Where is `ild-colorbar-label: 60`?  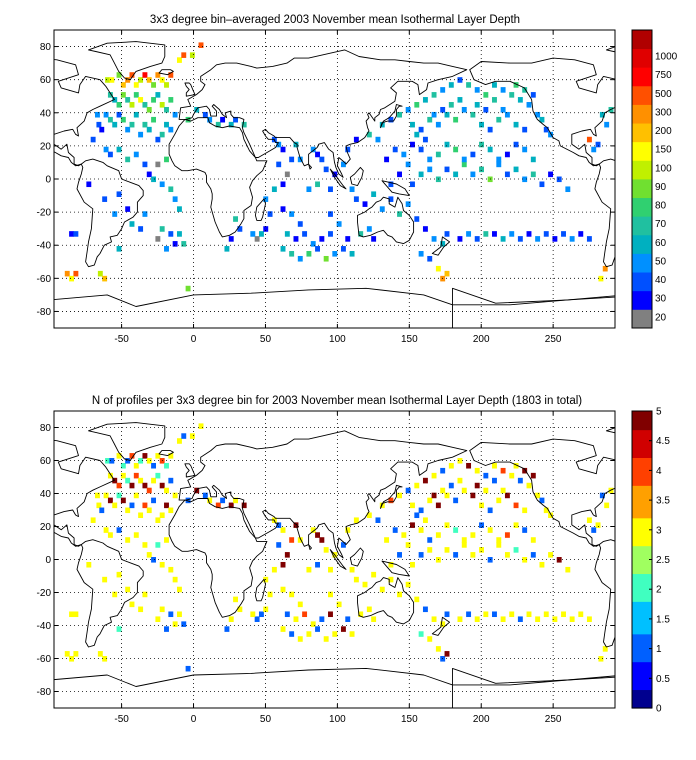
ild-colorbar-label: 60 is located at coordinates (661, 243).